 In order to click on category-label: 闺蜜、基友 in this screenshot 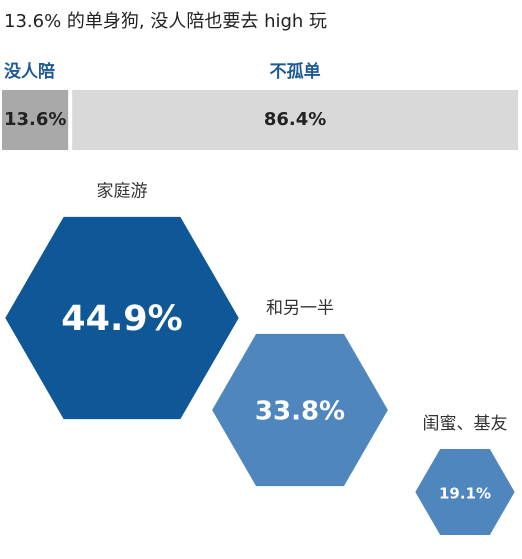, I will do `click(465, 424)`.